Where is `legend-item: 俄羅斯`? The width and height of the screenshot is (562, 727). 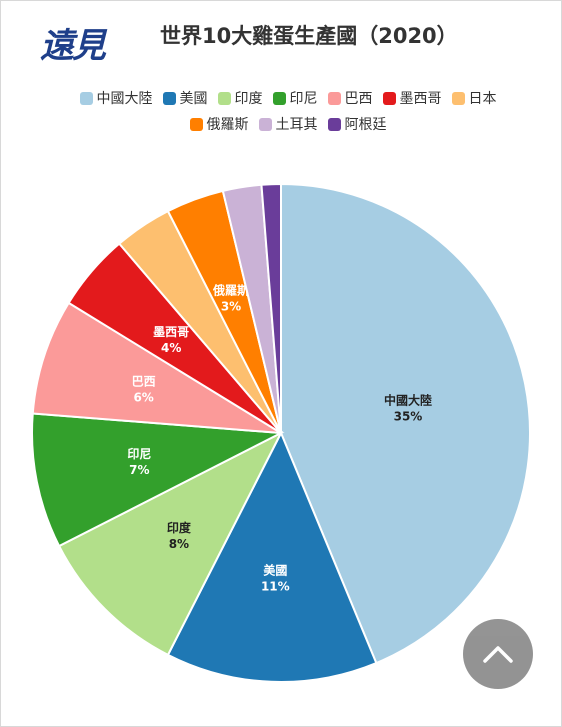
legend-item: 俄羅斯 is located at coordinates (219, 124).